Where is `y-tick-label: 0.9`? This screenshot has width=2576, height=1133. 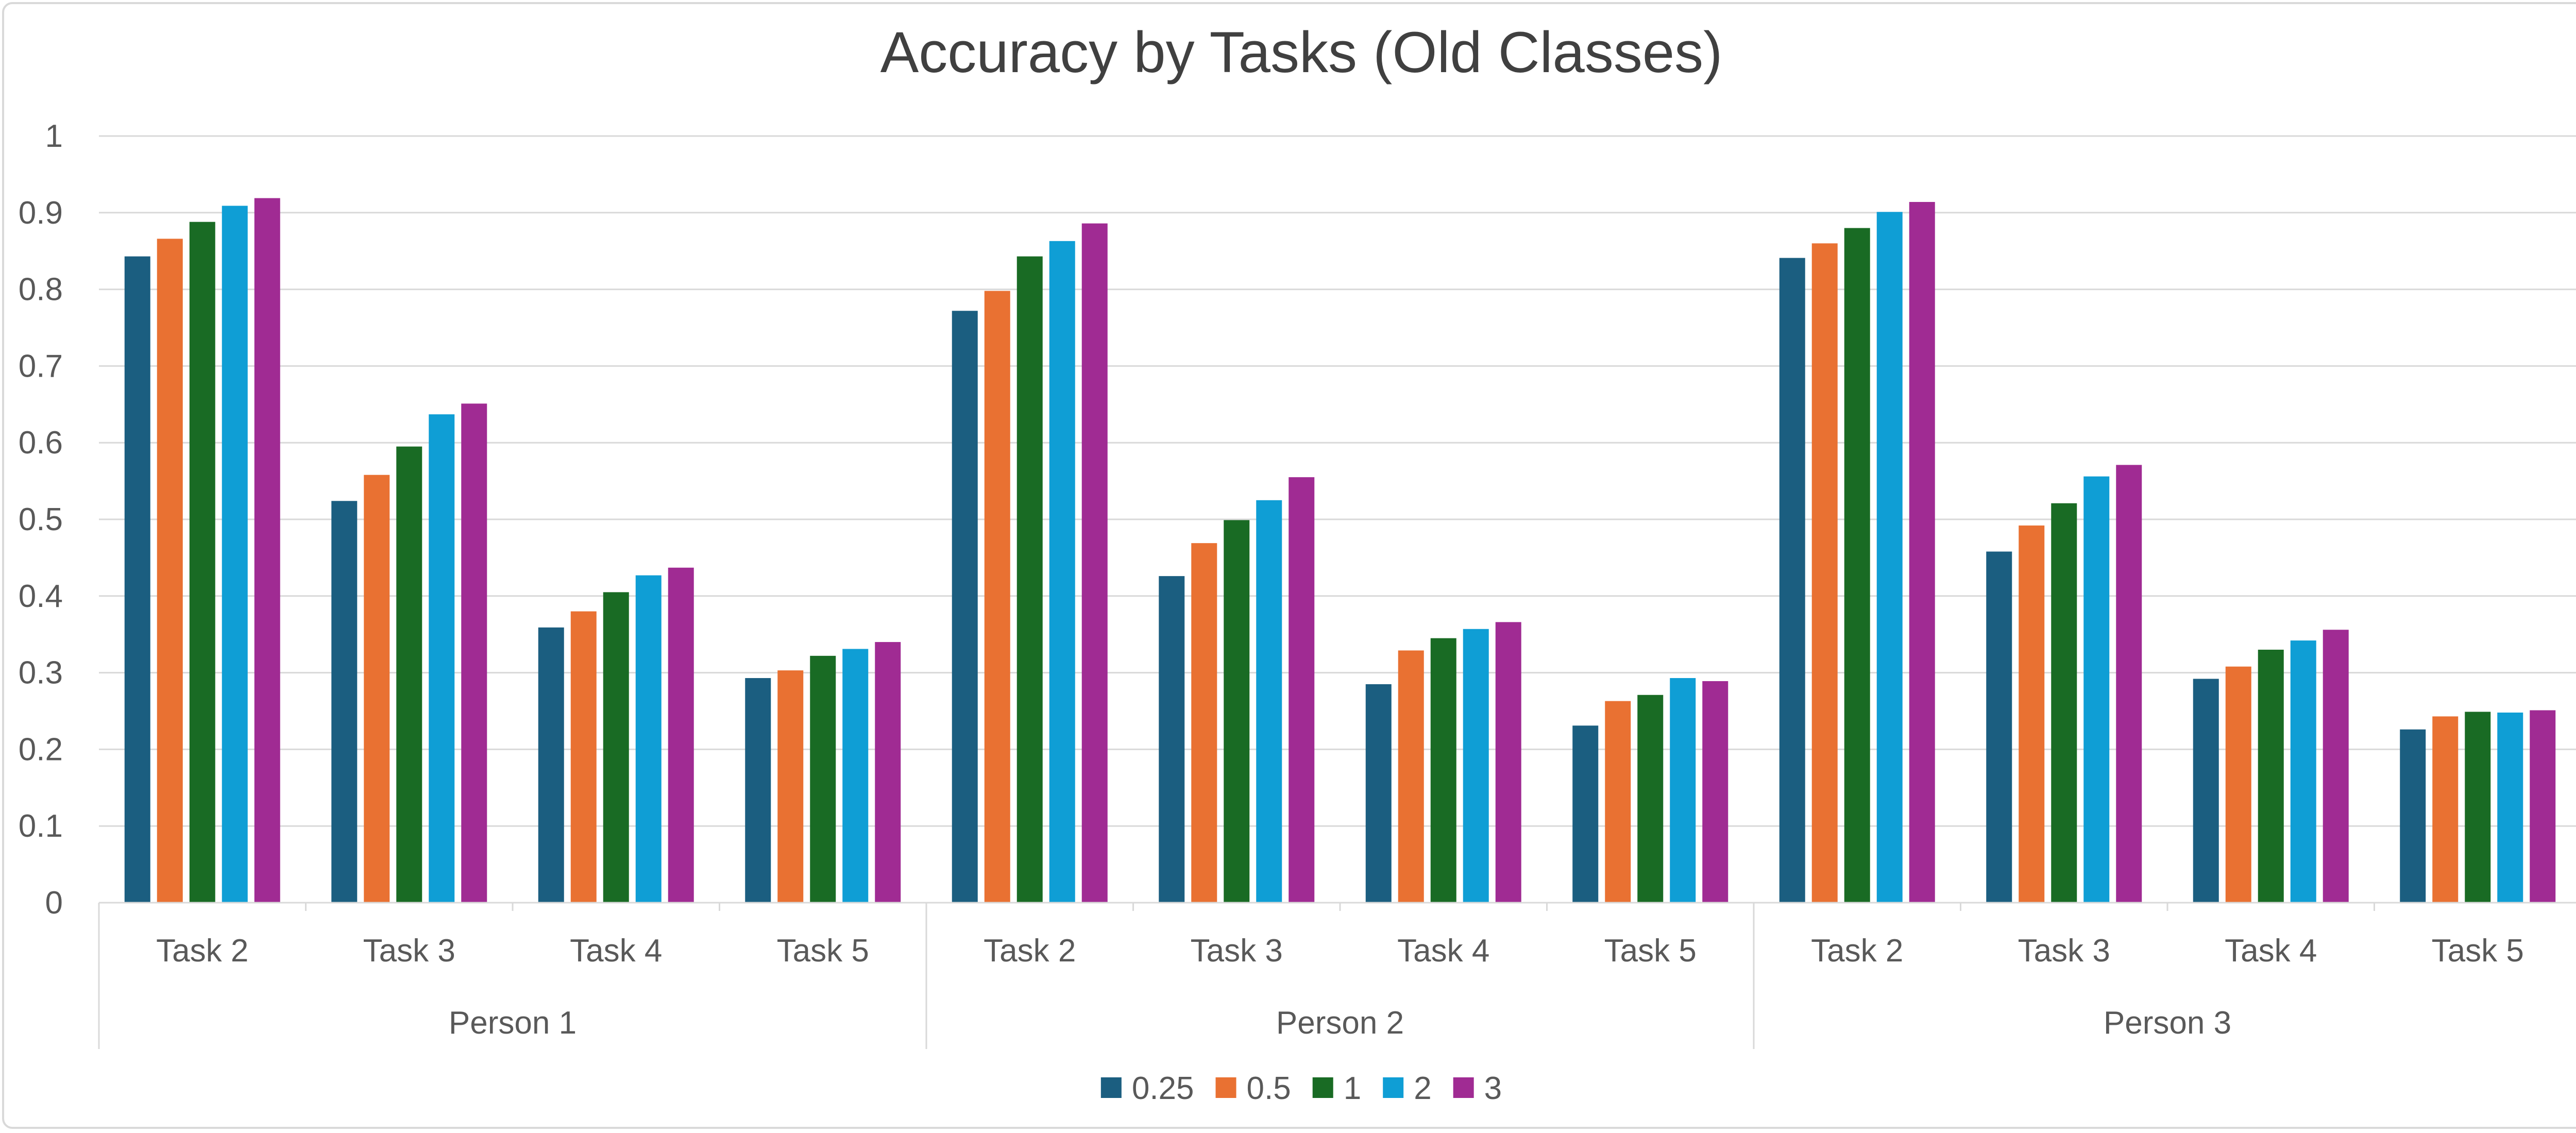 y-tick-label: 0.9 is located at coordinates (41, 213).